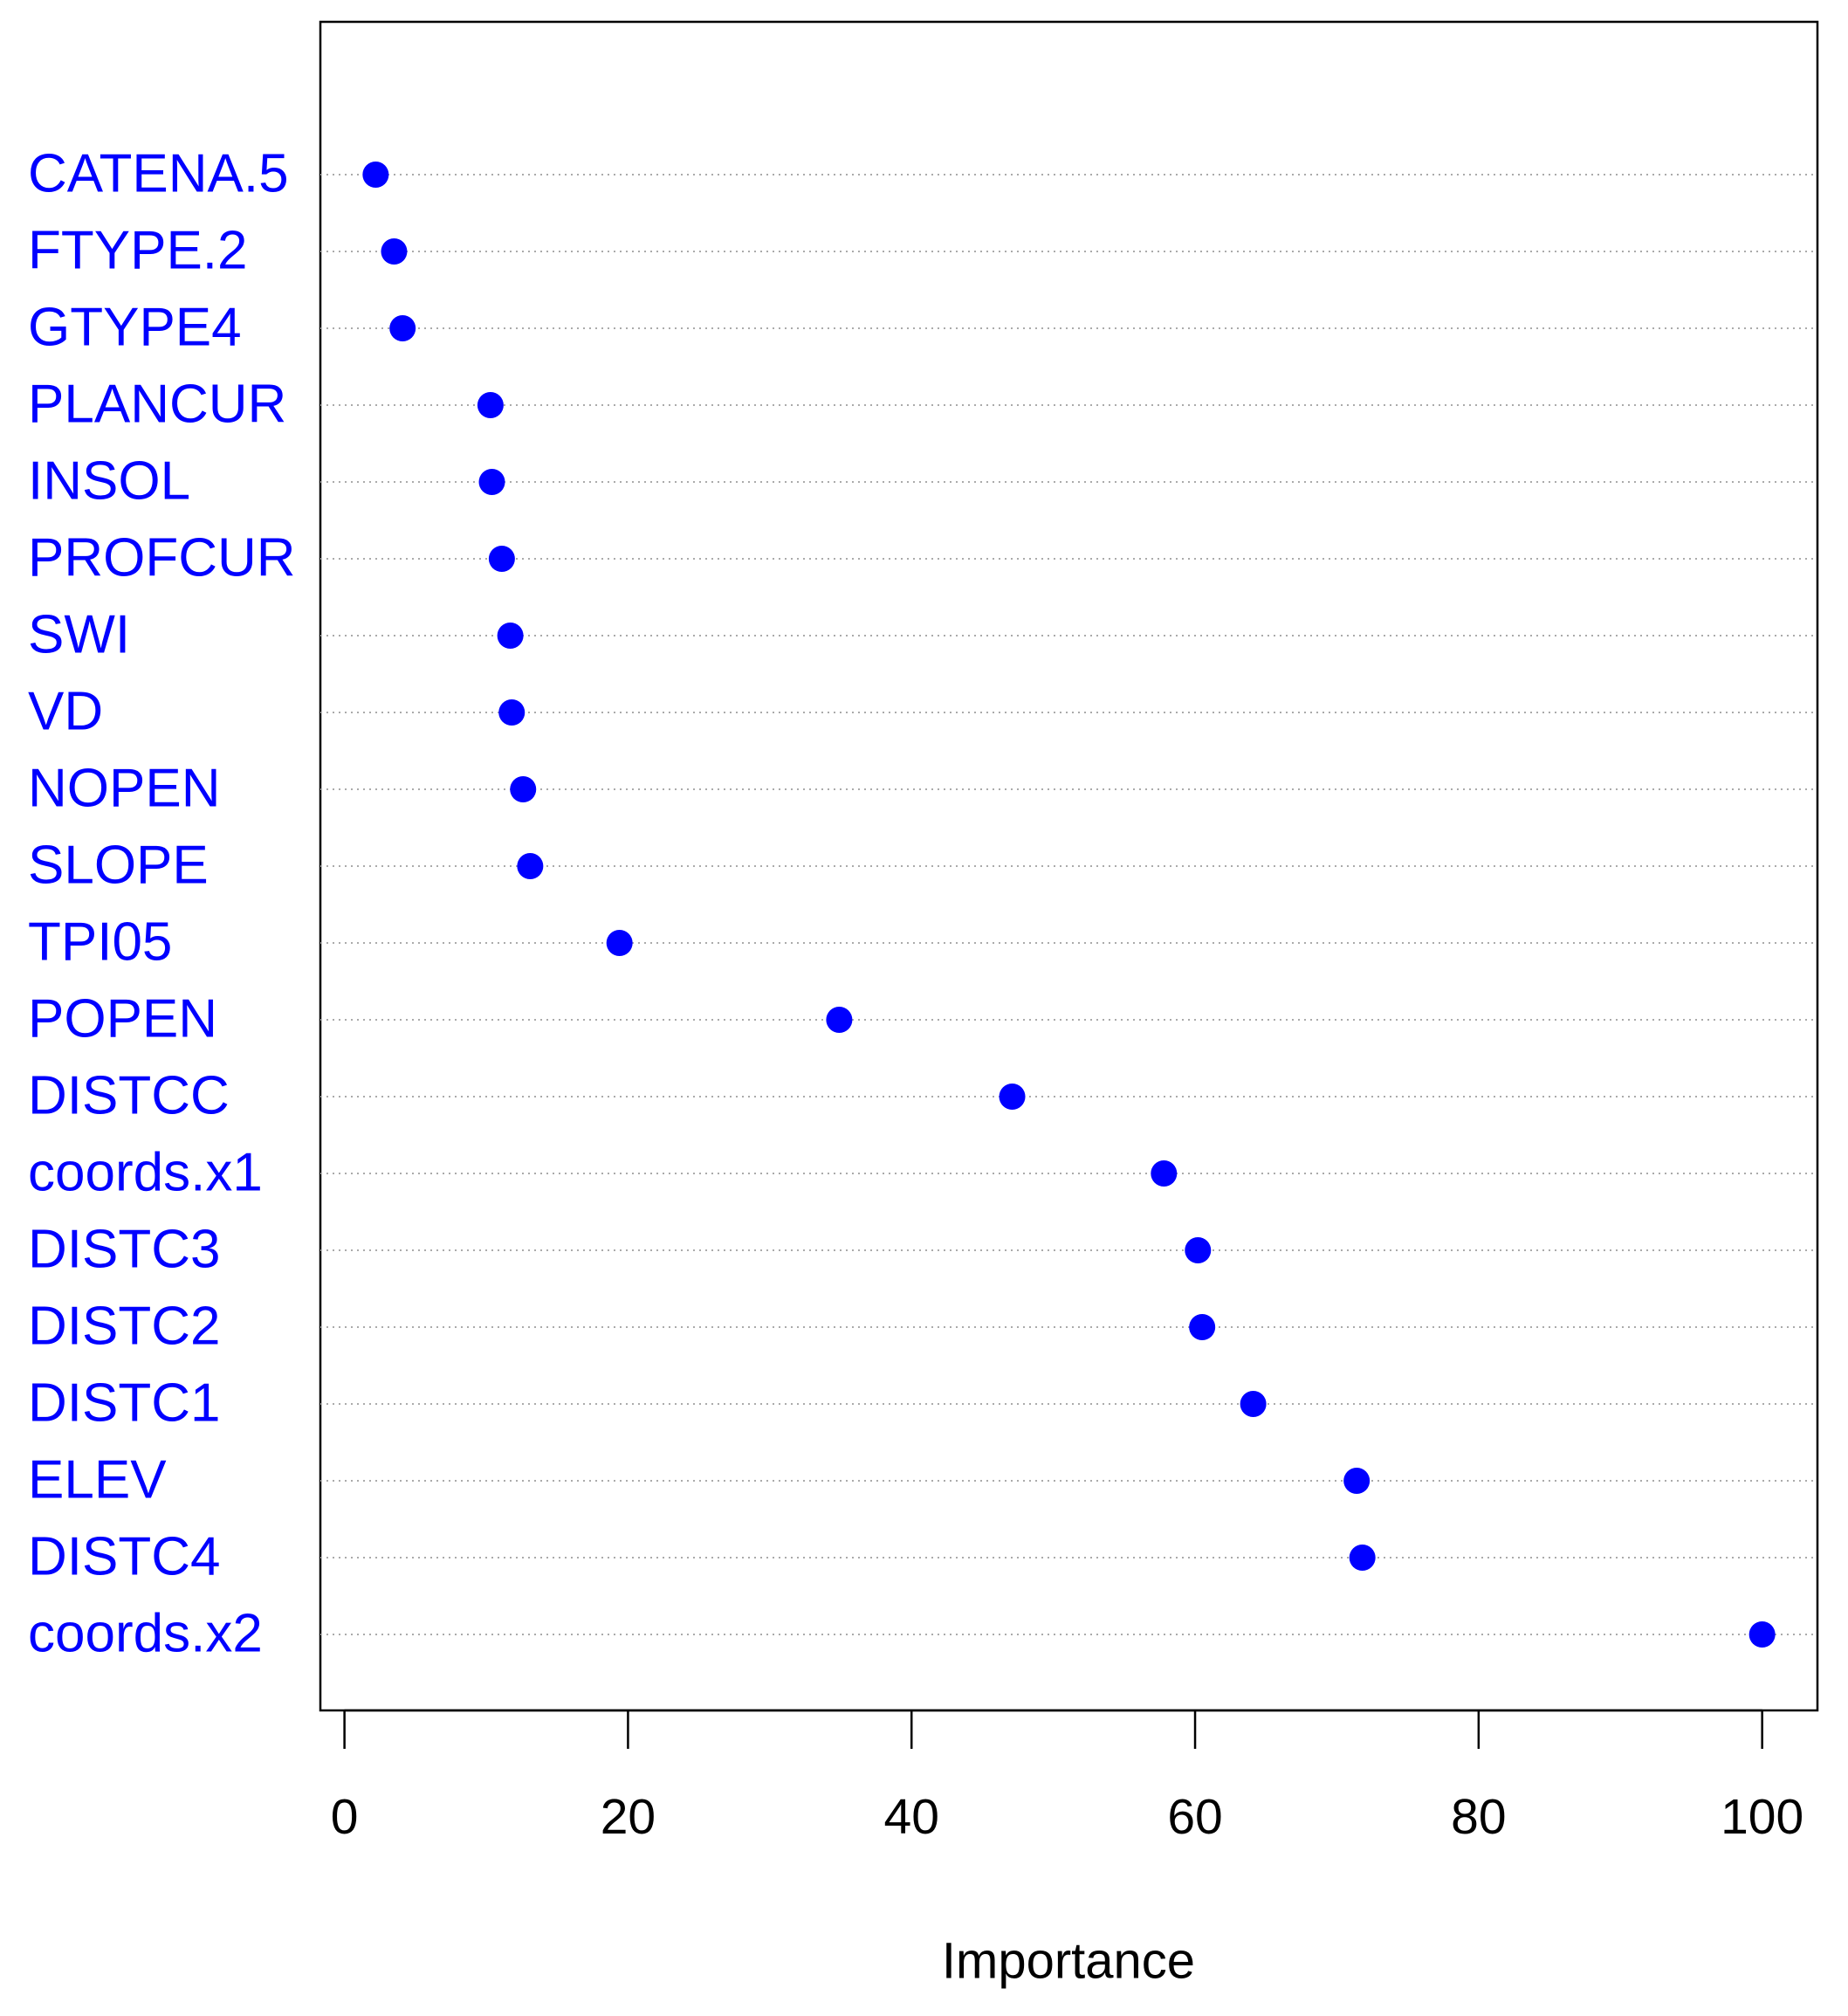 The width and height of the screenshot is (1848, 2016). Describe the element at coordinates (119, 865) in the screenshot. I see `category-label: SLOPE` at that location.